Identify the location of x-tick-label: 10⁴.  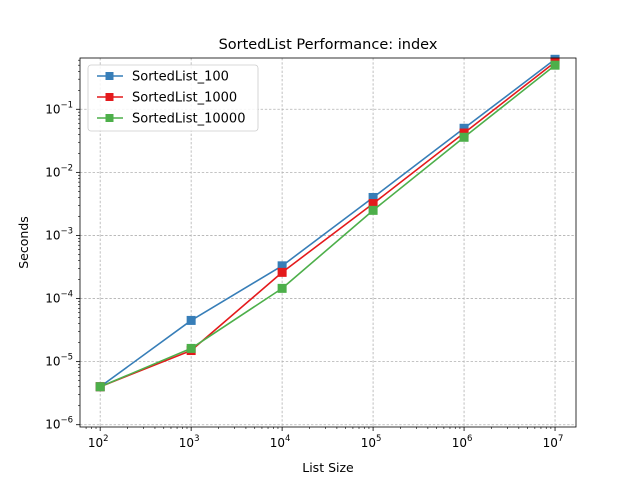
(280, 442).